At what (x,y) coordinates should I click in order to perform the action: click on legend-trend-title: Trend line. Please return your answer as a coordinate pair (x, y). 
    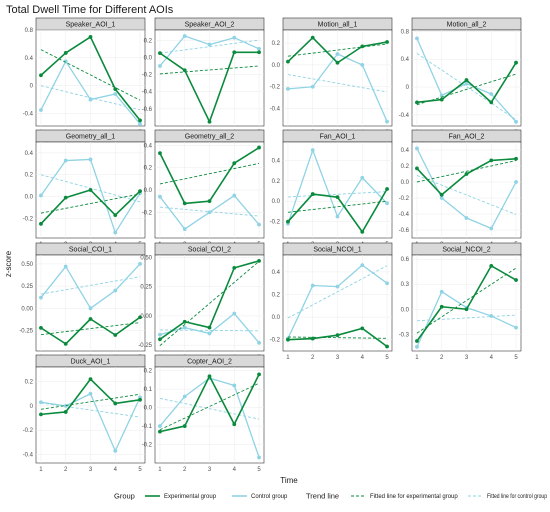
    Looking at the image, I should click on (322, 496).